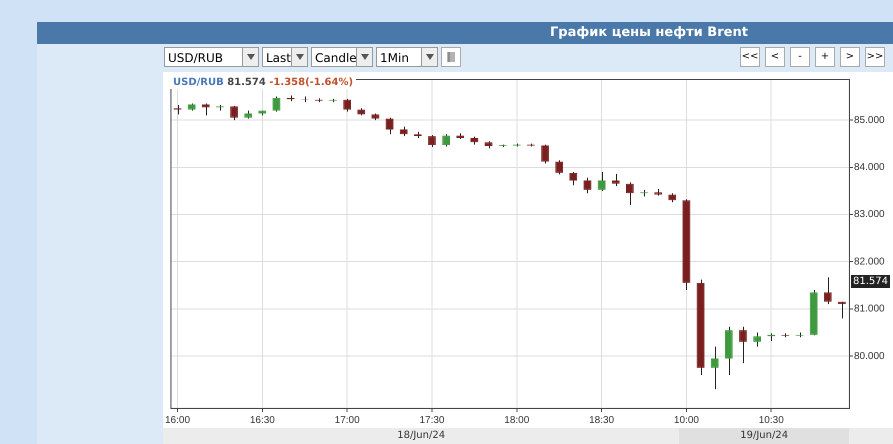 The image size is (893, 444). What do you see at coordinates (285, 57) in the screenshot?
I see `text: Last` at bounding box center [285, 57].